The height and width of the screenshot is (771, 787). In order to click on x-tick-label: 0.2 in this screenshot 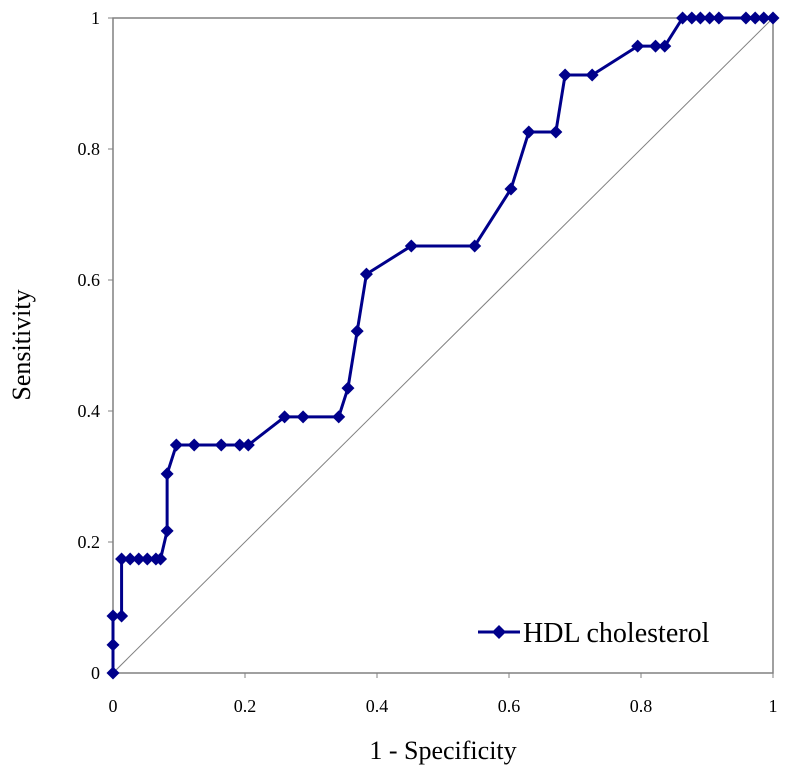, I will do `click(245, 706)`.